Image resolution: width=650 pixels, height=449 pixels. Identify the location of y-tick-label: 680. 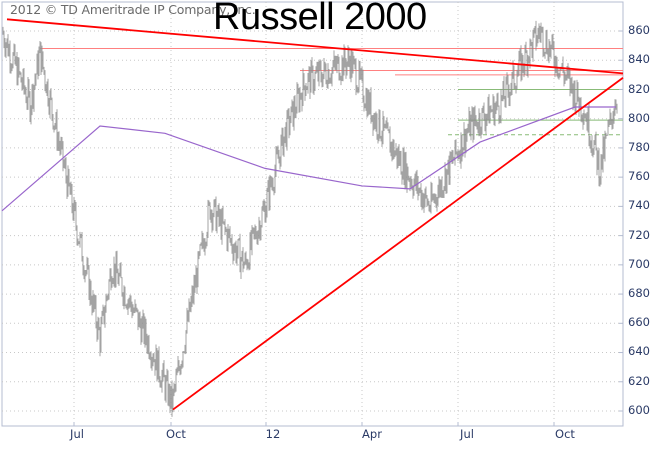
(639, 293).